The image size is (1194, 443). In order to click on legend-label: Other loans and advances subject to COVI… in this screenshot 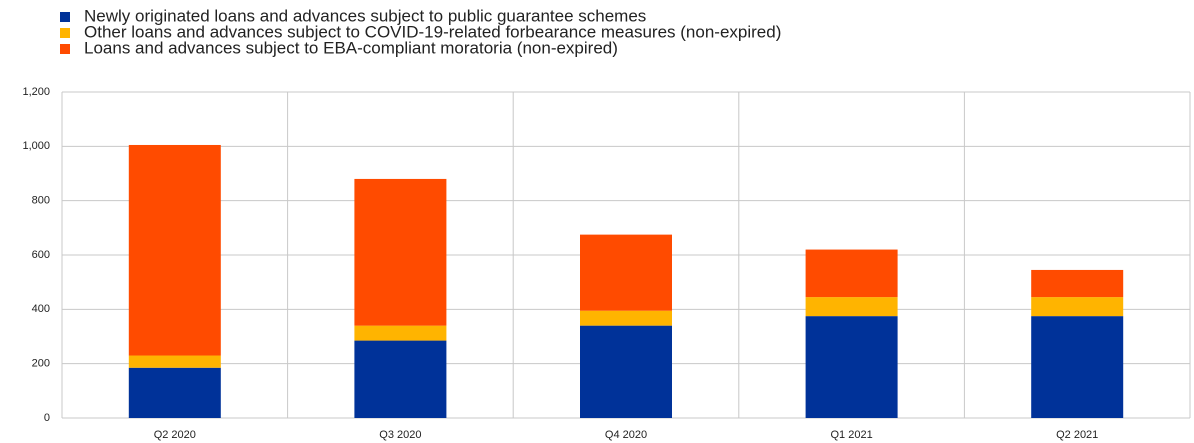, I will do `click(432, 31)`.